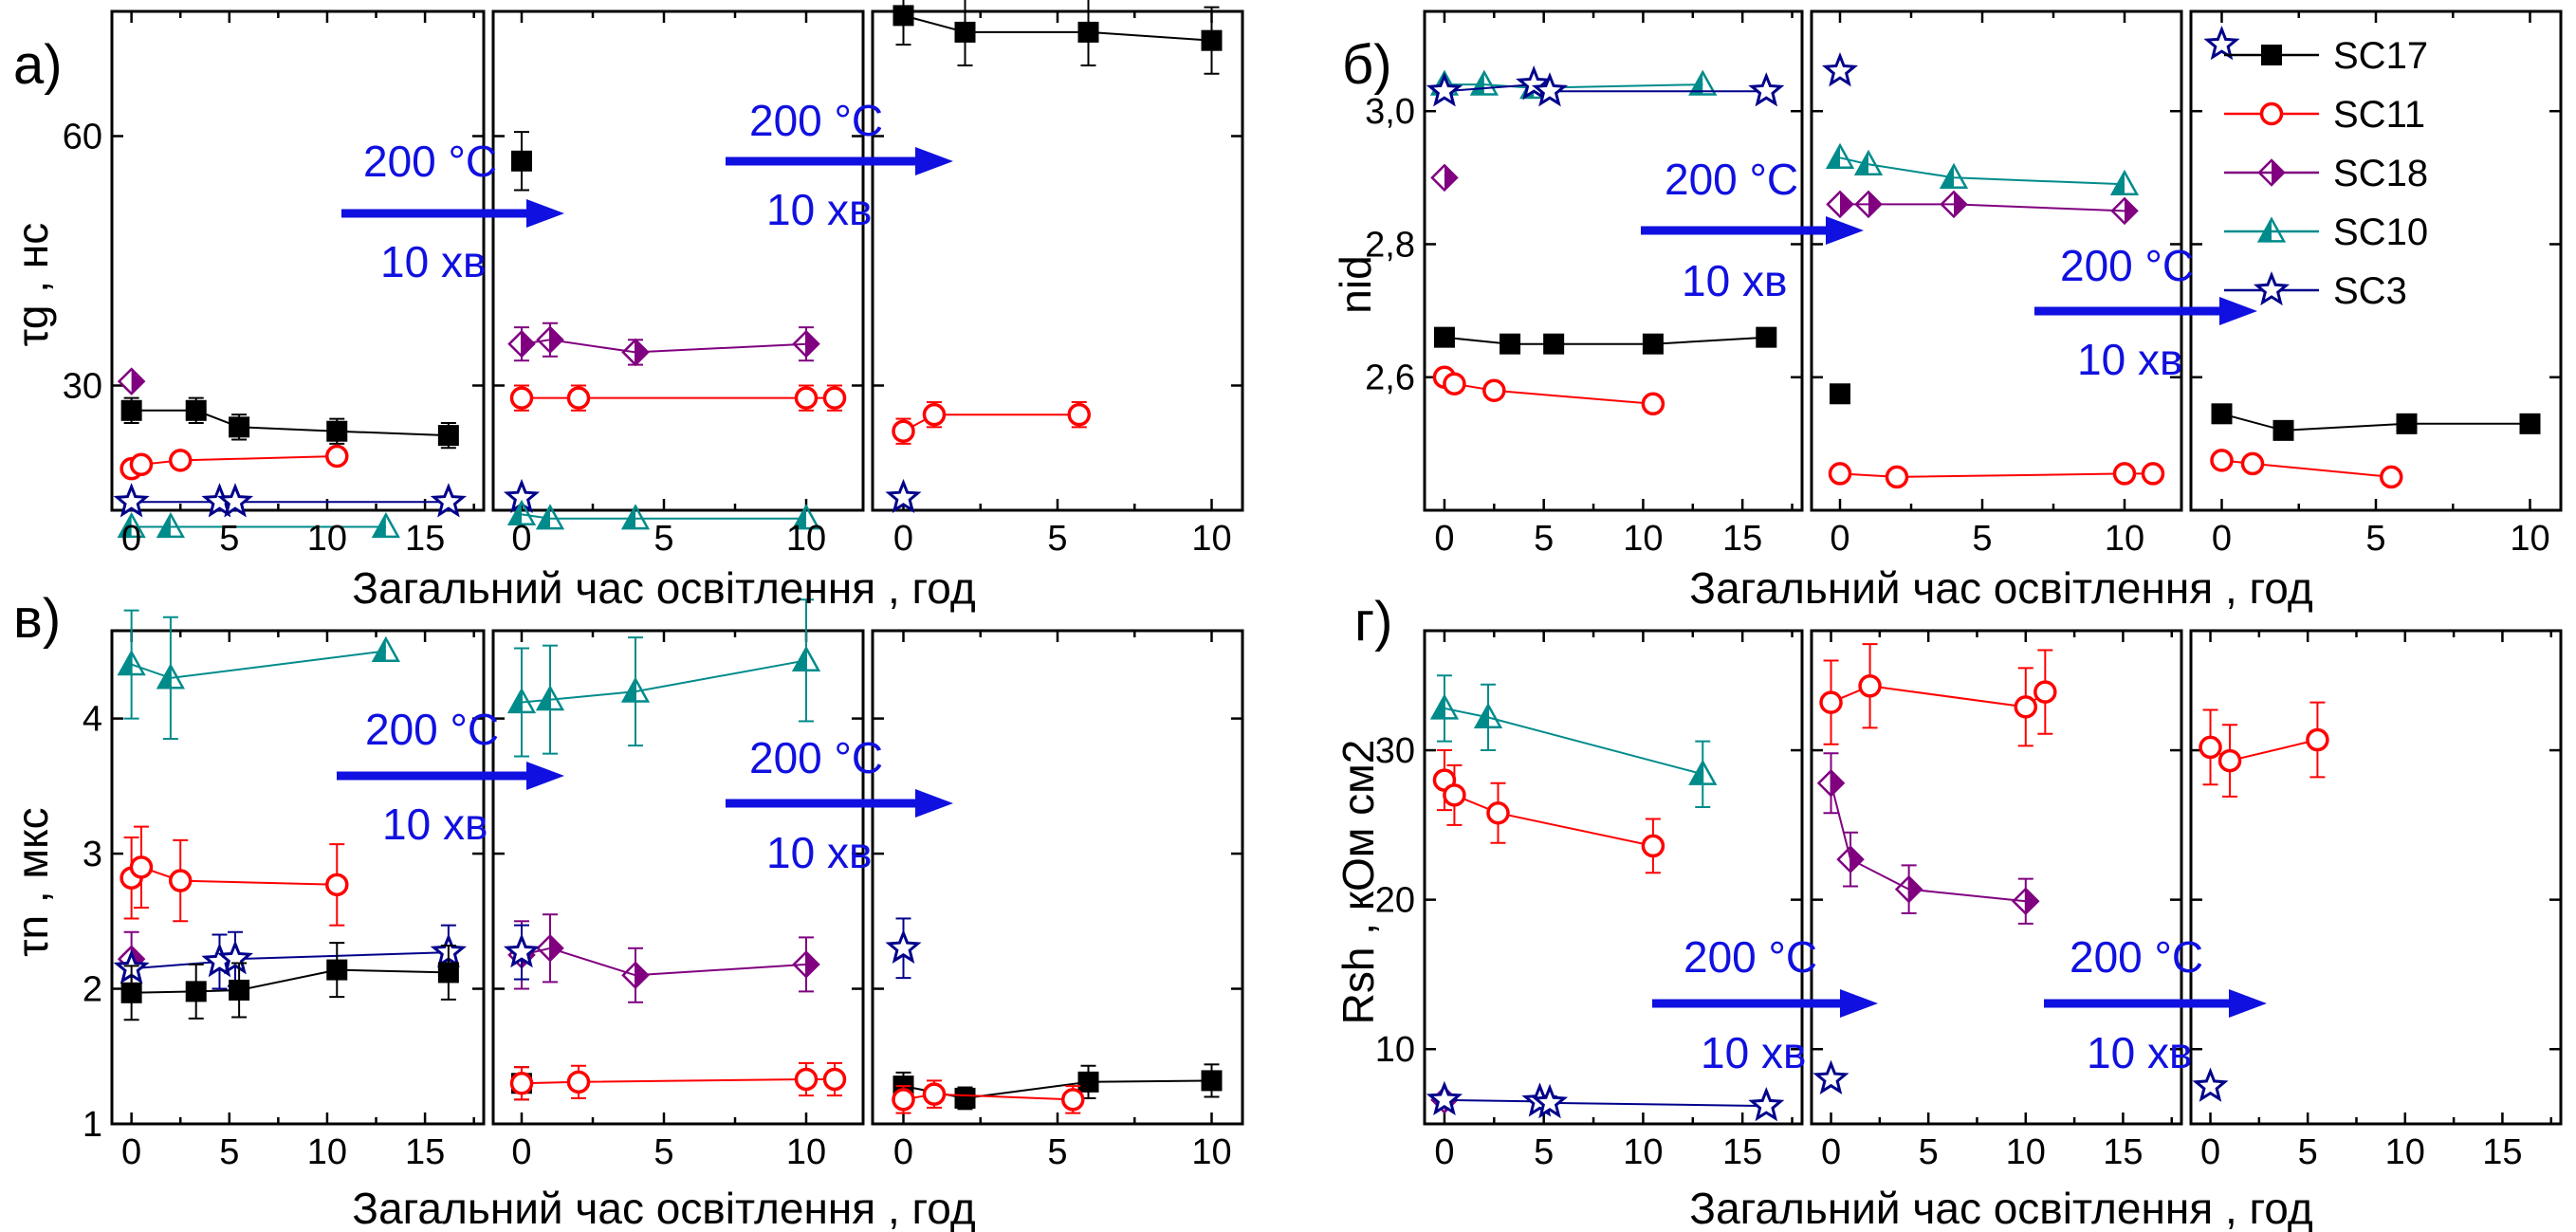  I want to click on y-tick-label: 10, so click(1395, 1050).